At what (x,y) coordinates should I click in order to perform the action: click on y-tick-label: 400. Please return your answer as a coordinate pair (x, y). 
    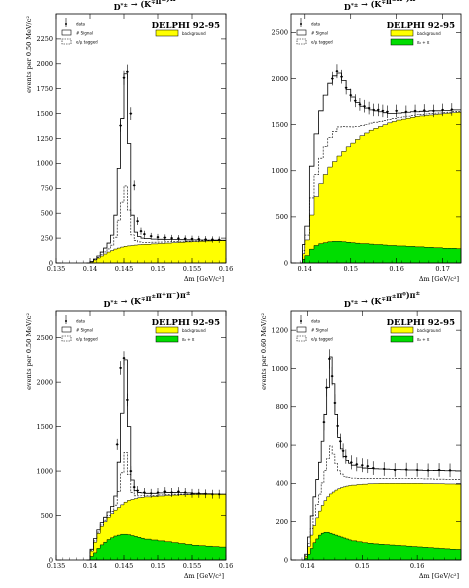
    Looking at the image, I should click on (282, 484).